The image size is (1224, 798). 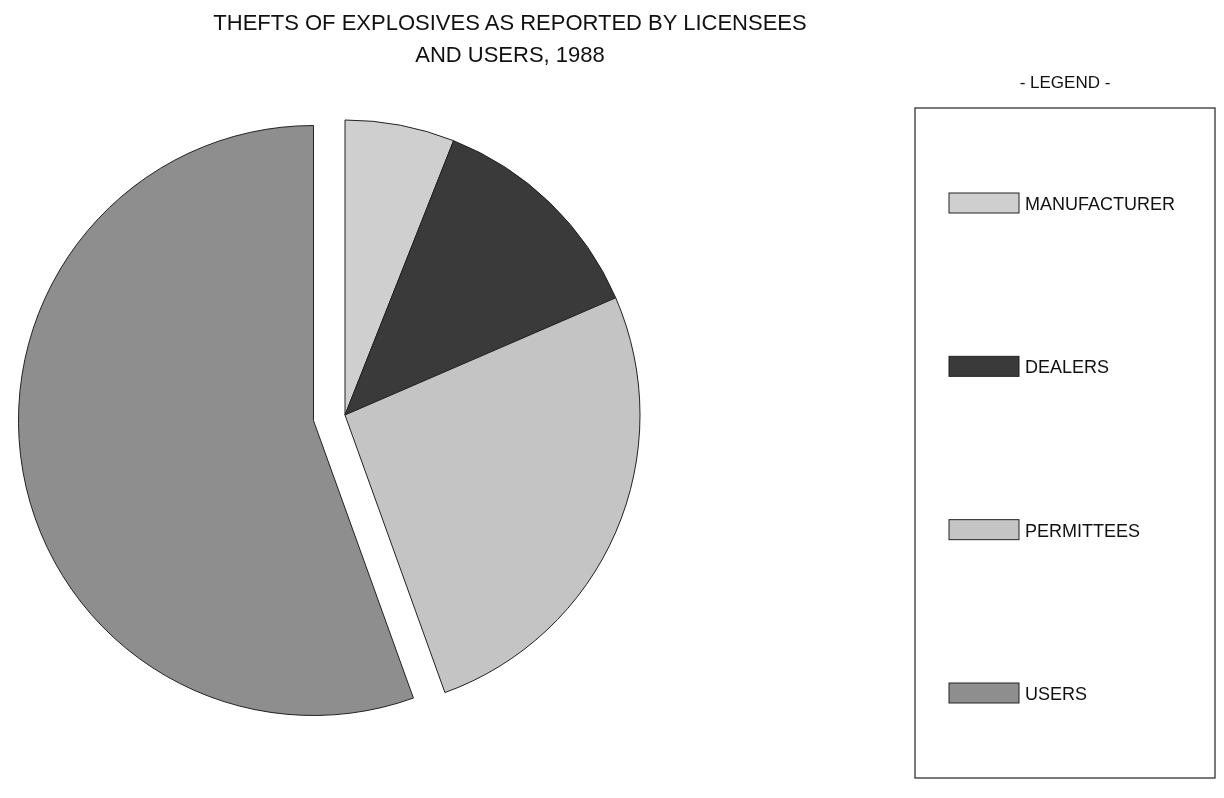 I want to click on legend-title: - LEGEND -, so click(x=1065, y=82).